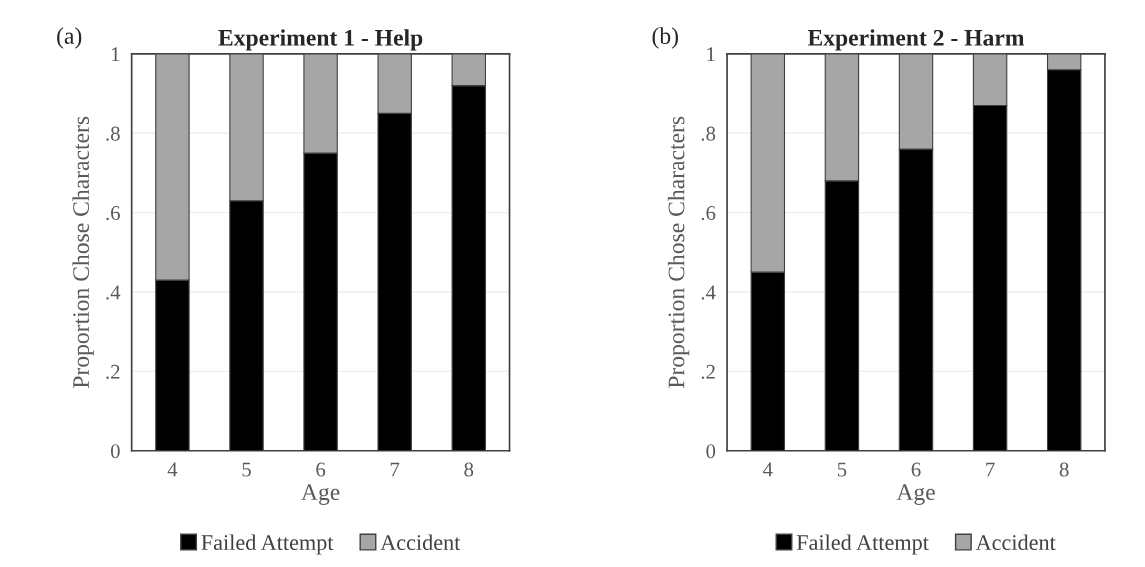  What do you see at coordinates (665, 38) in the screenshot?
I see `text: (b)` at bounding box center [665, 38].